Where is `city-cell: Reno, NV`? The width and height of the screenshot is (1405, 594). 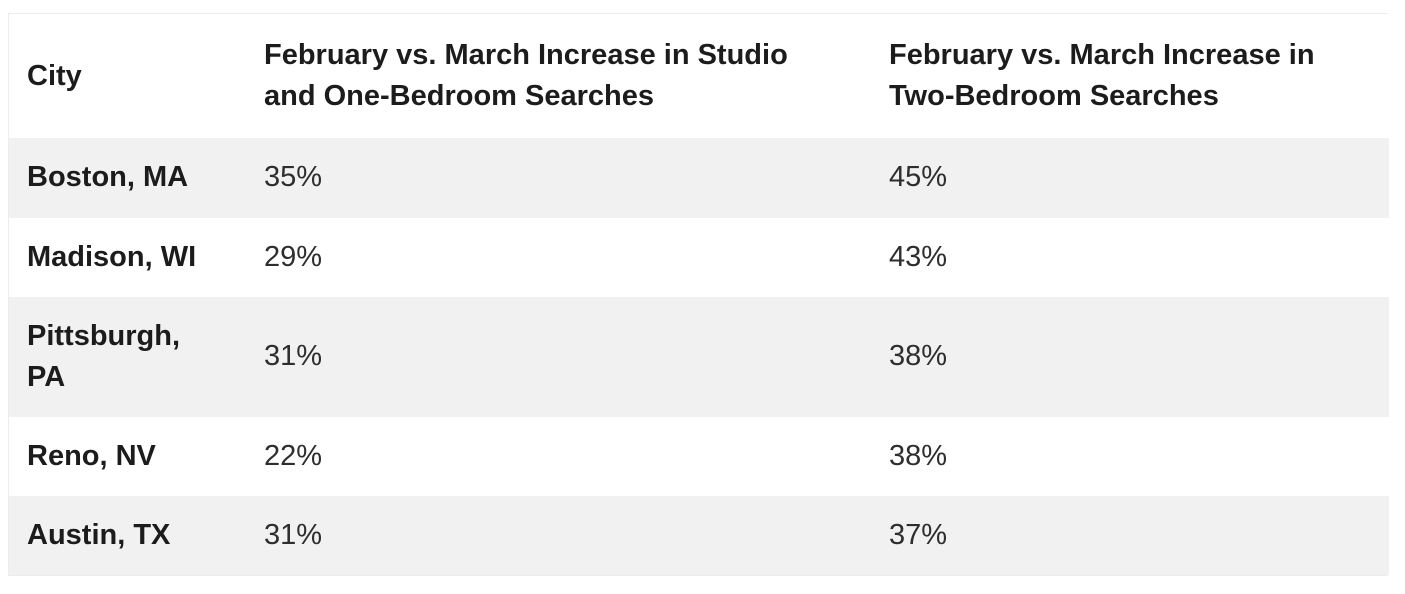 city-cell: Reno, NV is located at coordinates (91, 456).